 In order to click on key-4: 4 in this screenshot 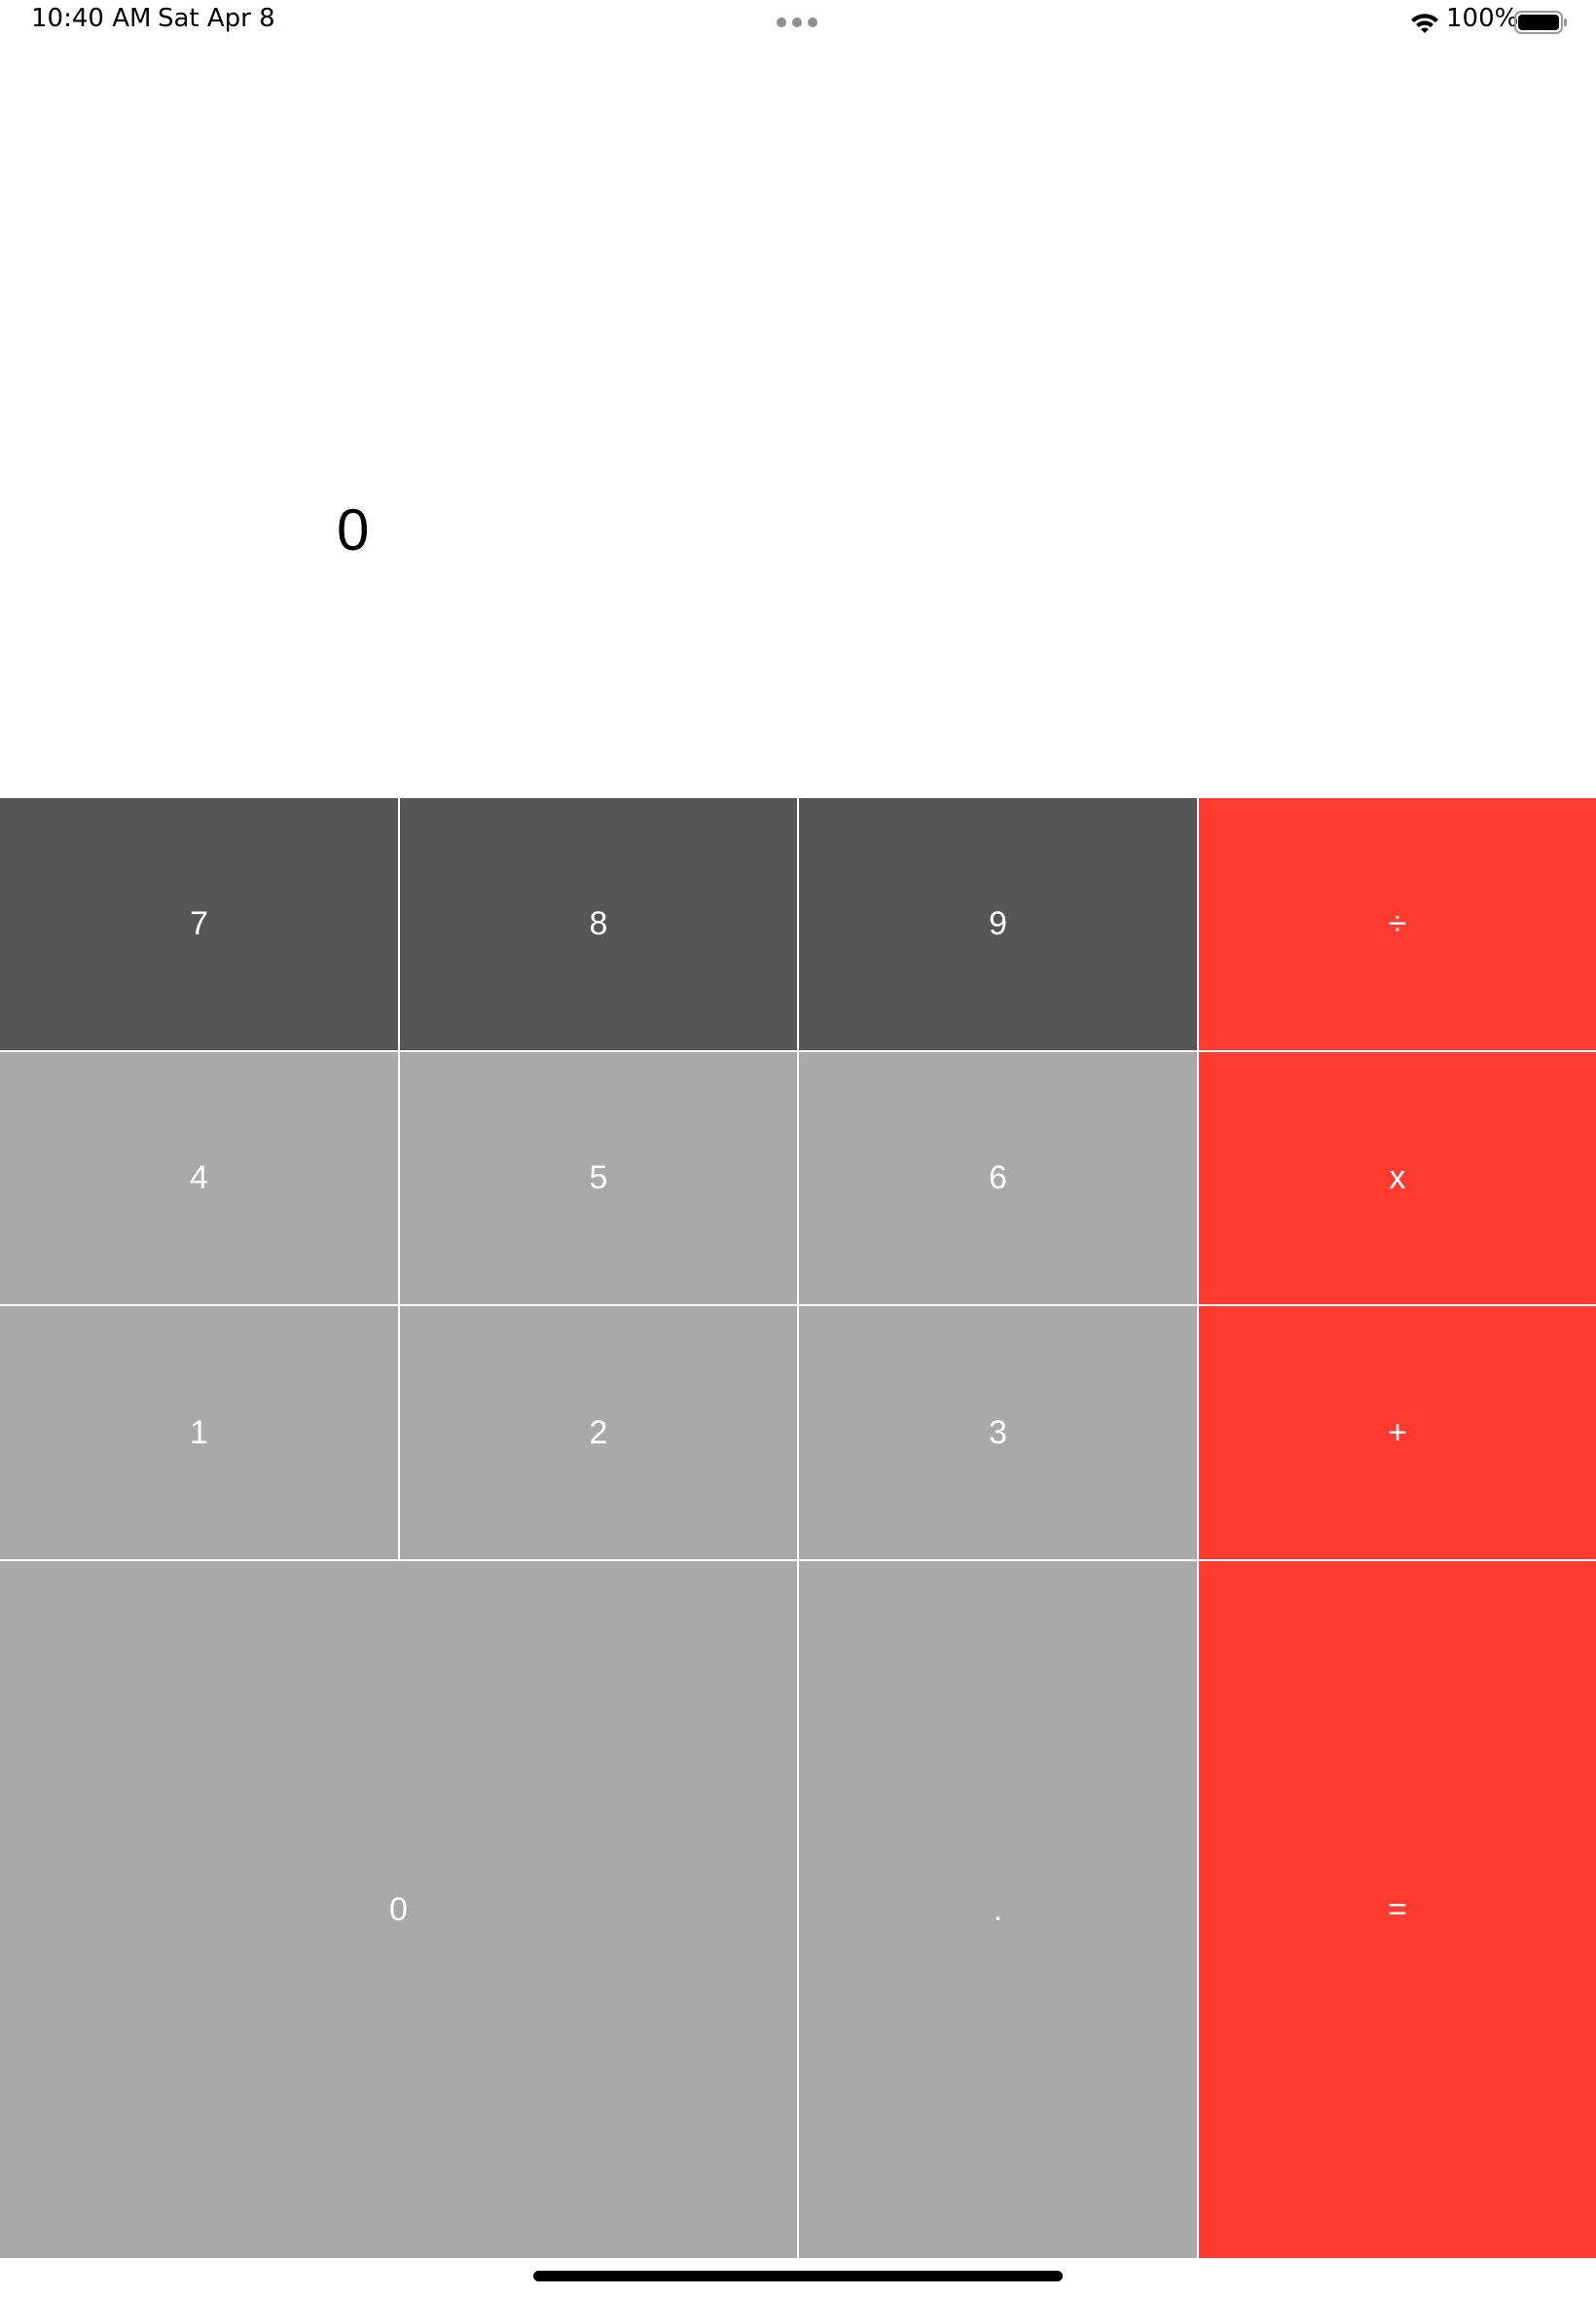, I will do `click(199, 1178)`.